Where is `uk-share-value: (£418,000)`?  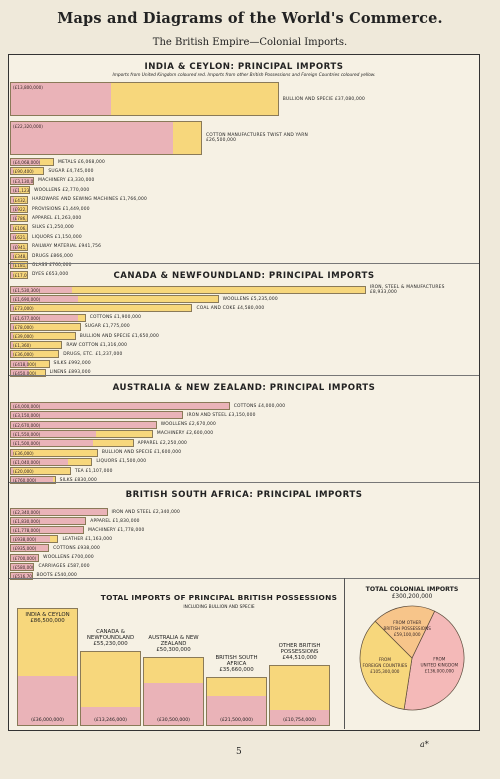
uk-share-value: (£418,000) is located at coordinates (25, 364).